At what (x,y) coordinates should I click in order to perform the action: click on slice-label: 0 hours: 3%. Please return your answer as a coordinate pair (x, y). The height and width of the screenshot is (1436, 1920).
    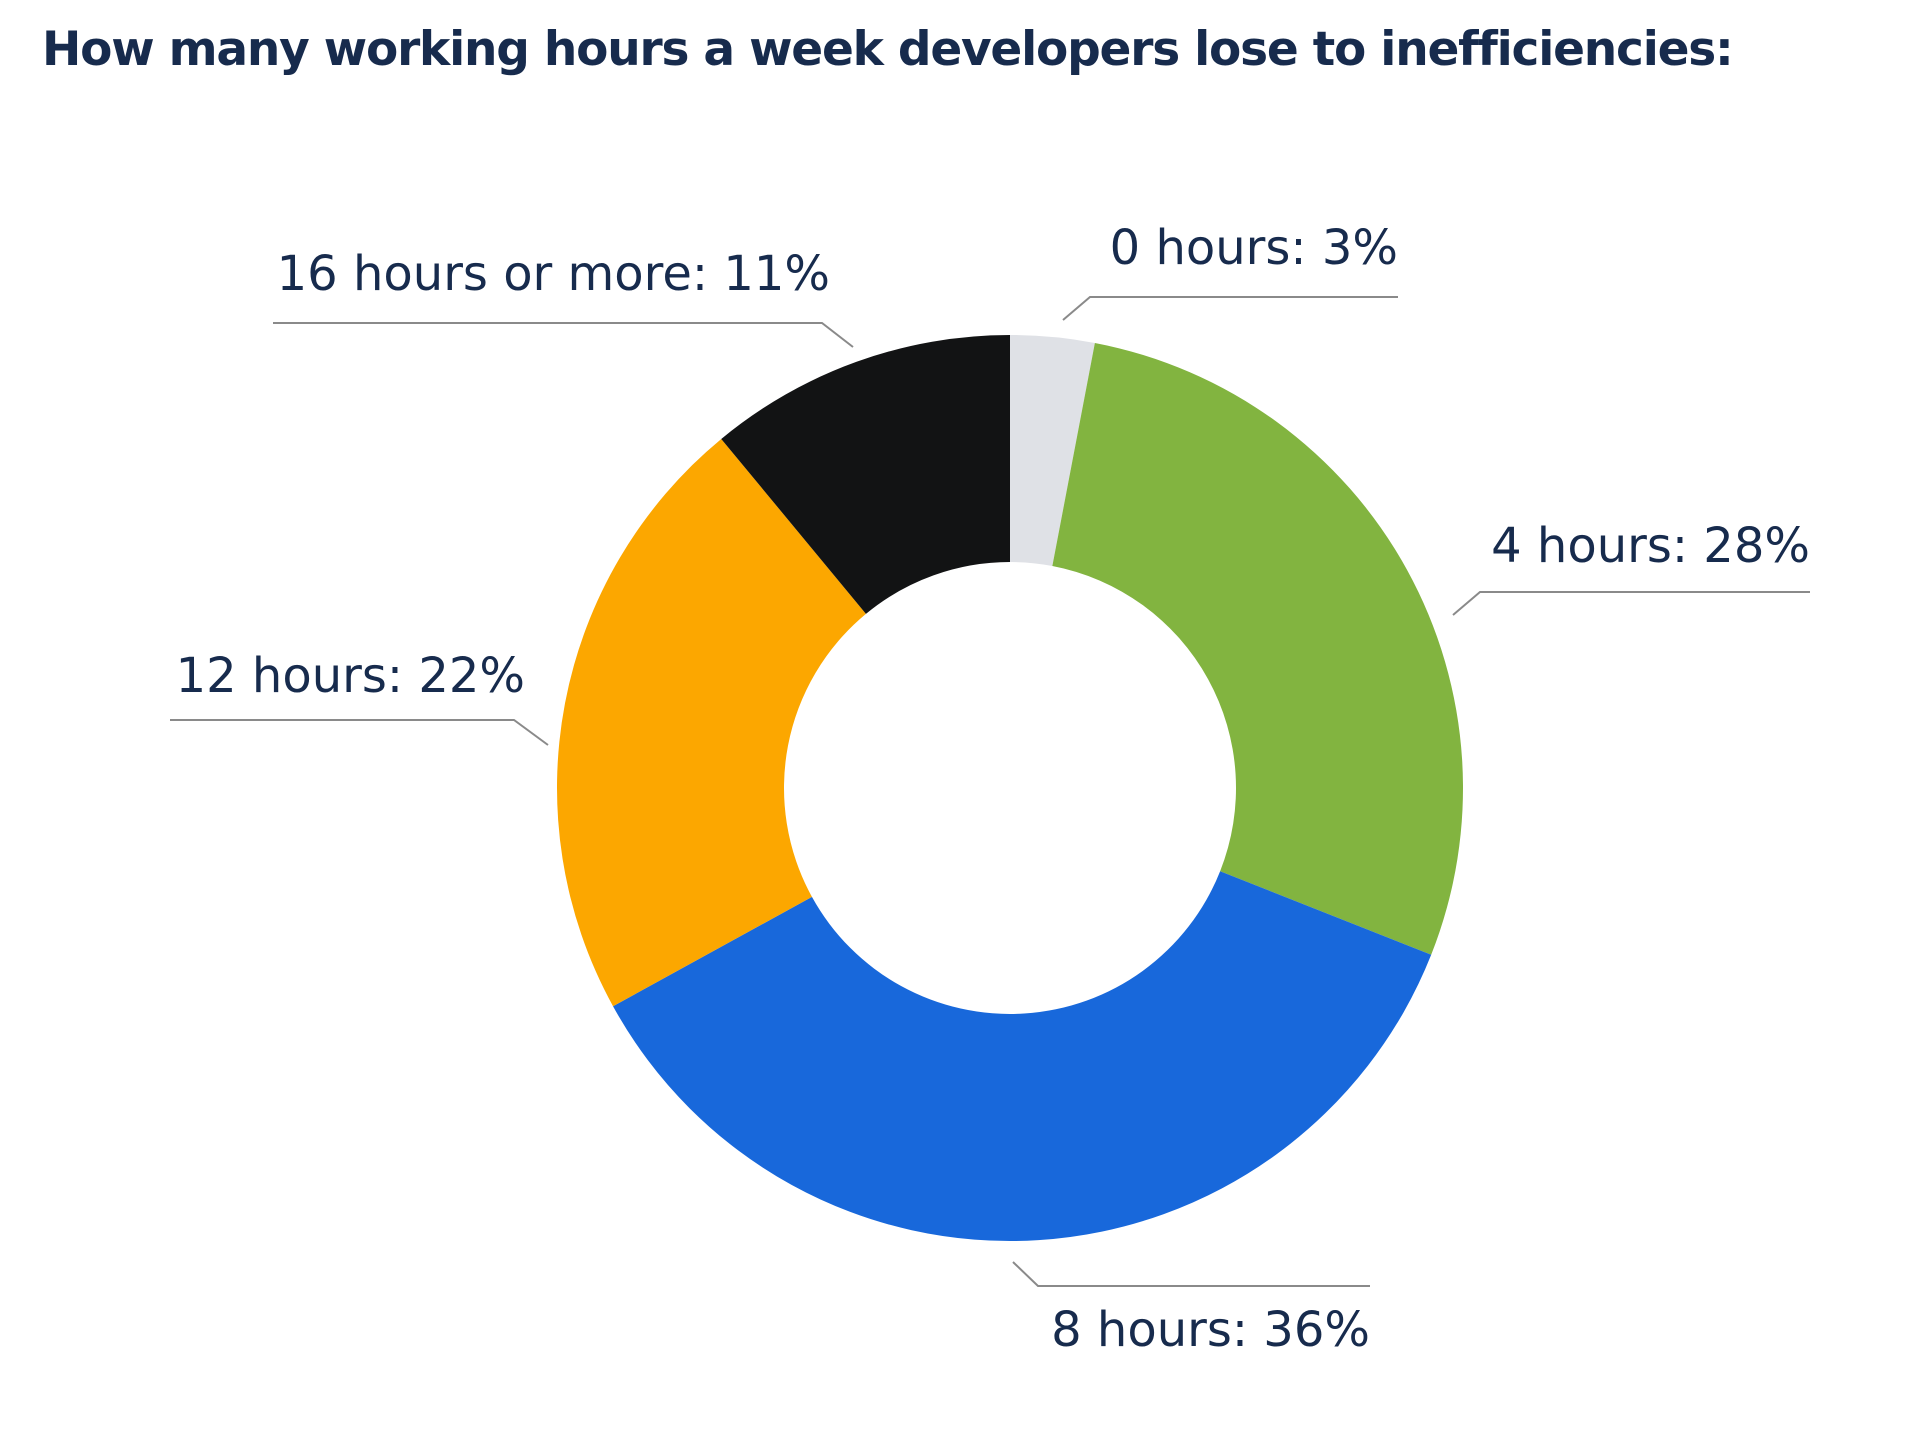
    Looking at the image, I should click on (1254, 248).